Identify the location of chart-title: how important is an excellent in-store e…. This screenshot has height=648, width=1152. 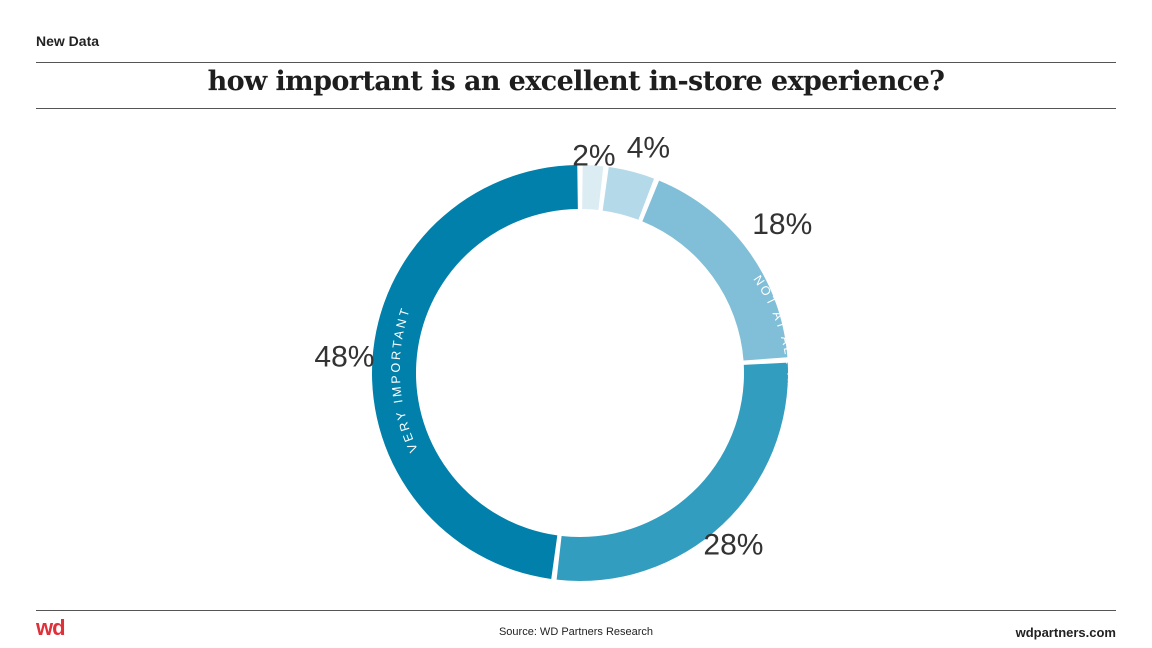
(576, 81).